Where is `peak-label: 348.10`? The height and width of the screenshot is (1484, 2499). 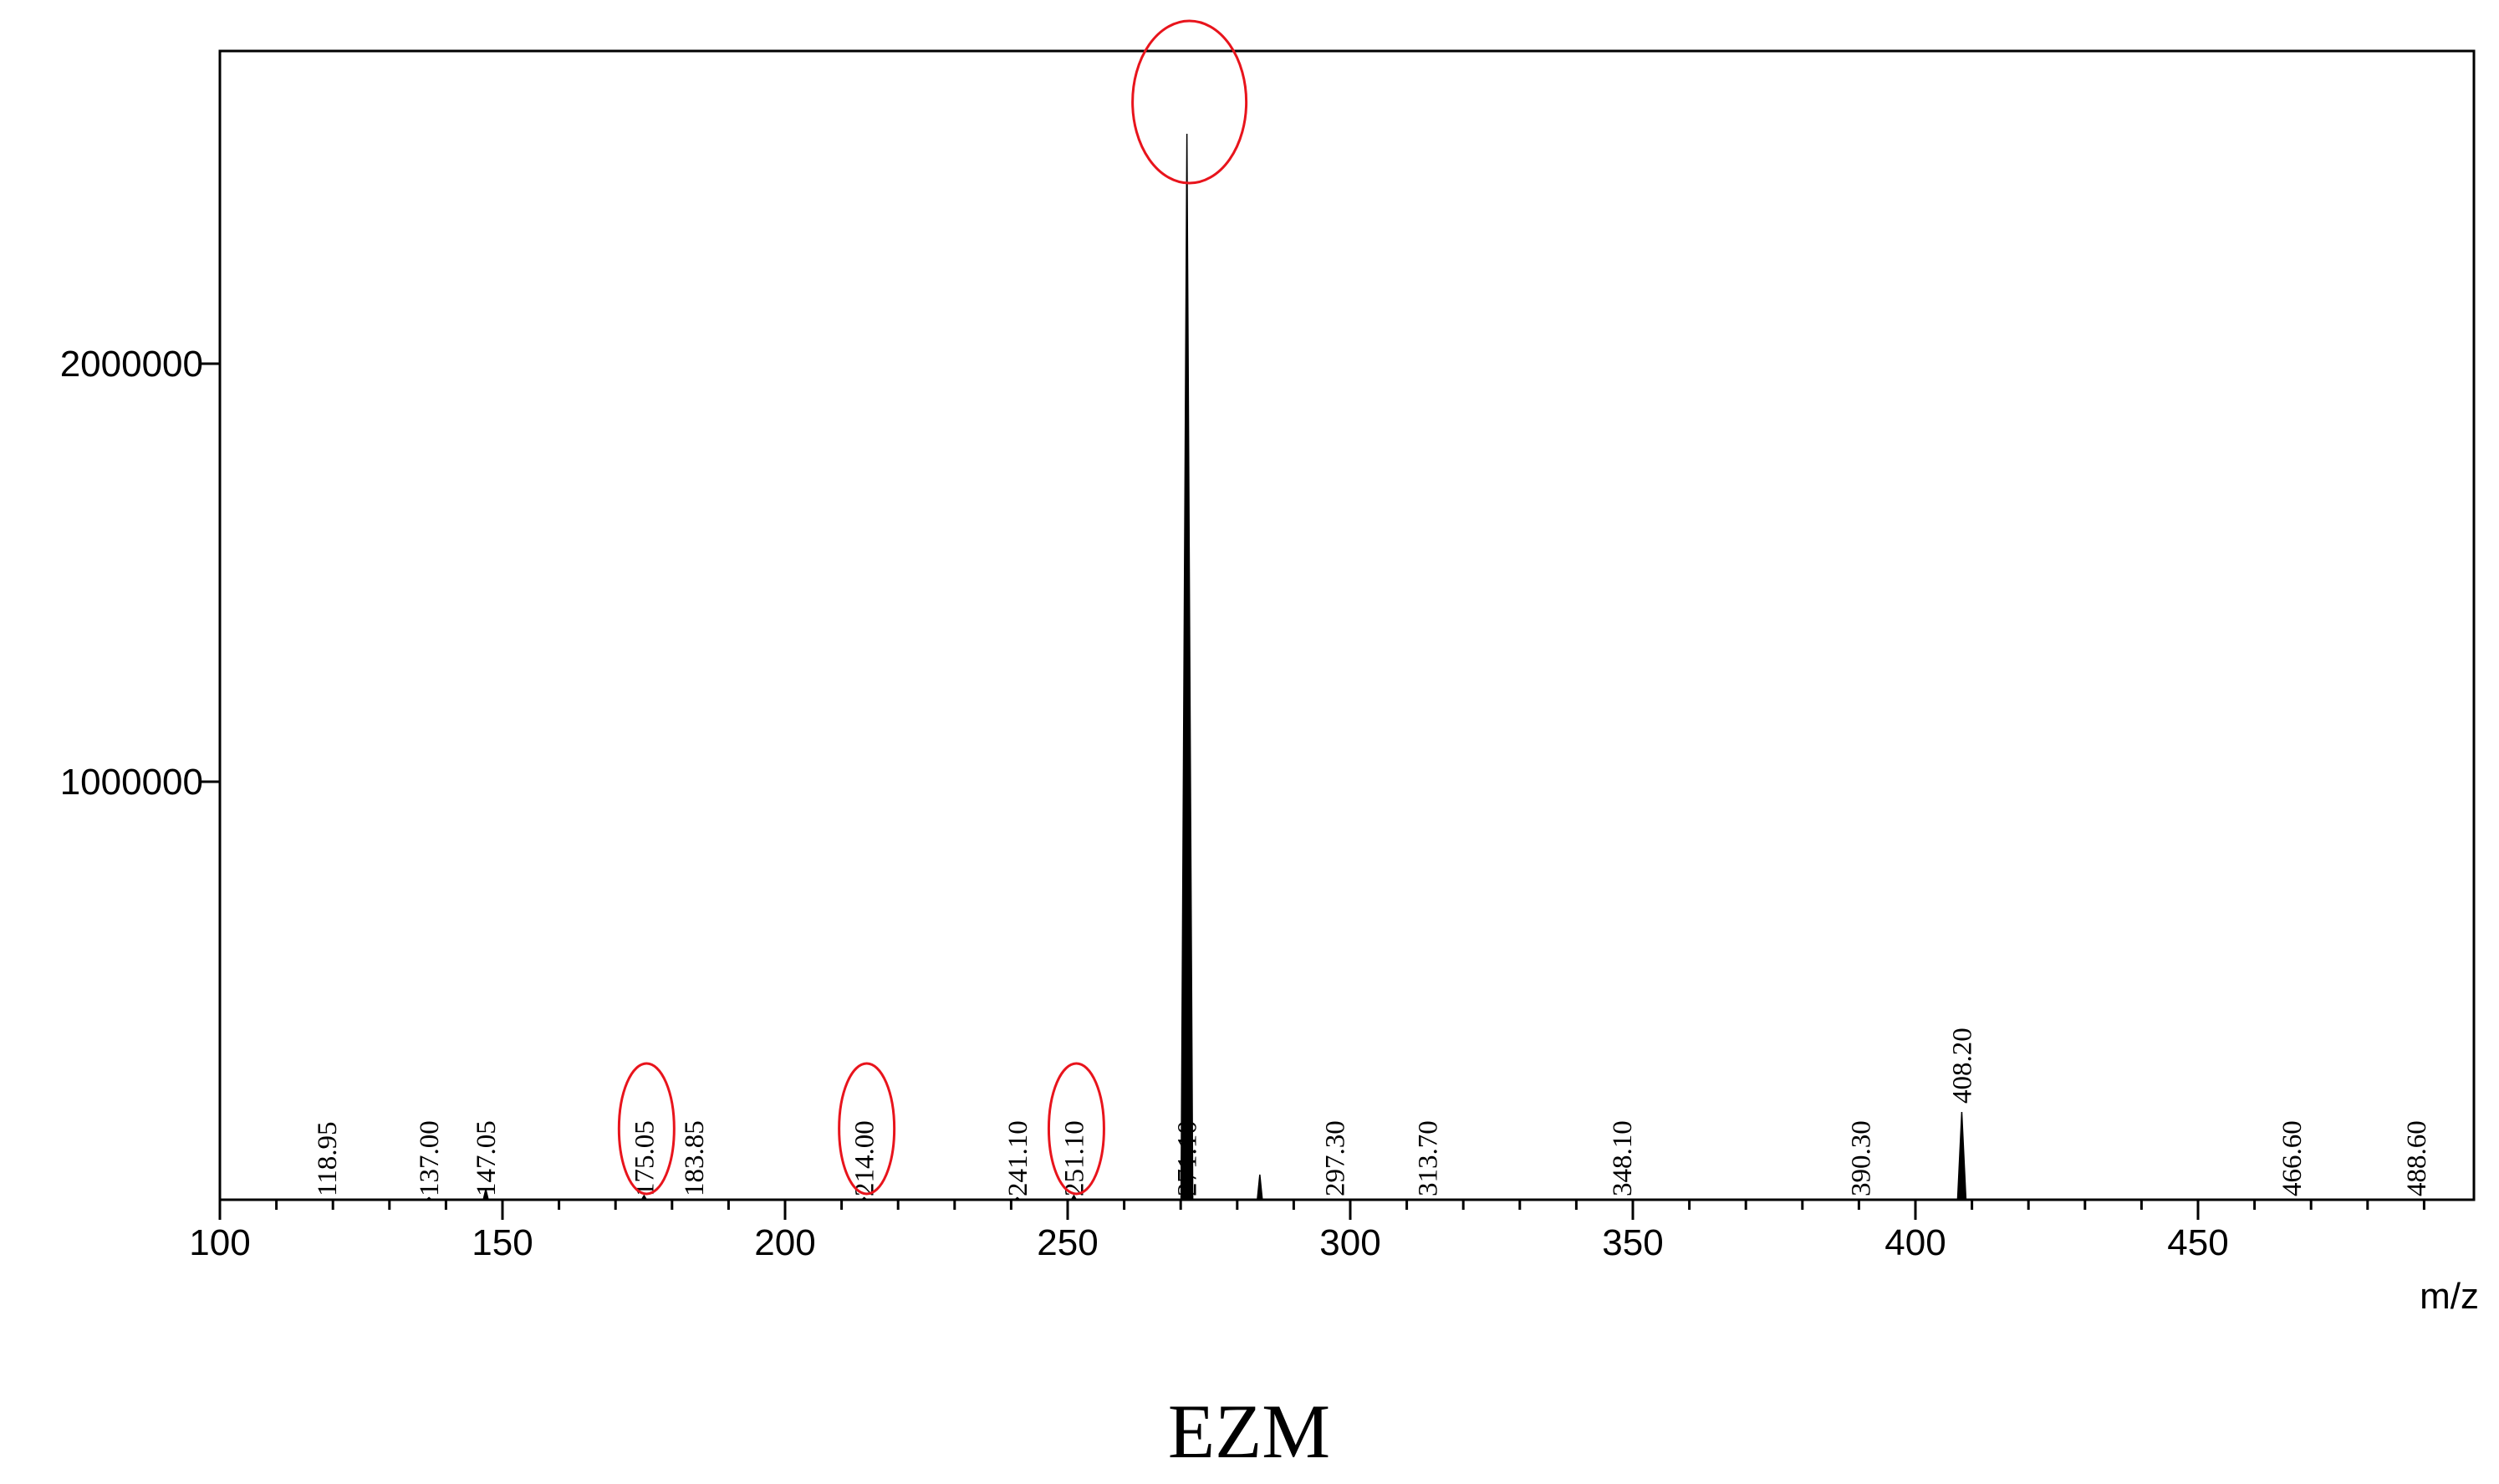
peak-label: 348.10 is located at coordinates (1623, 1158).